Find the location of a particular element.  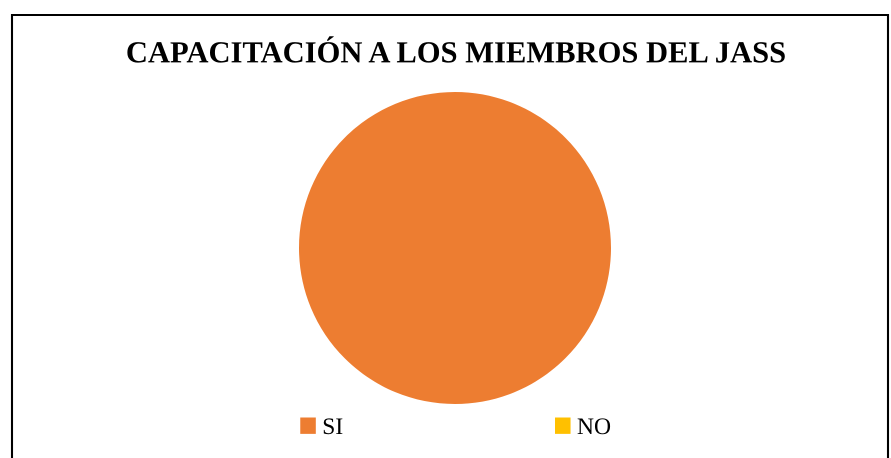

legend-label: SI is located at coordinates (333, 426).